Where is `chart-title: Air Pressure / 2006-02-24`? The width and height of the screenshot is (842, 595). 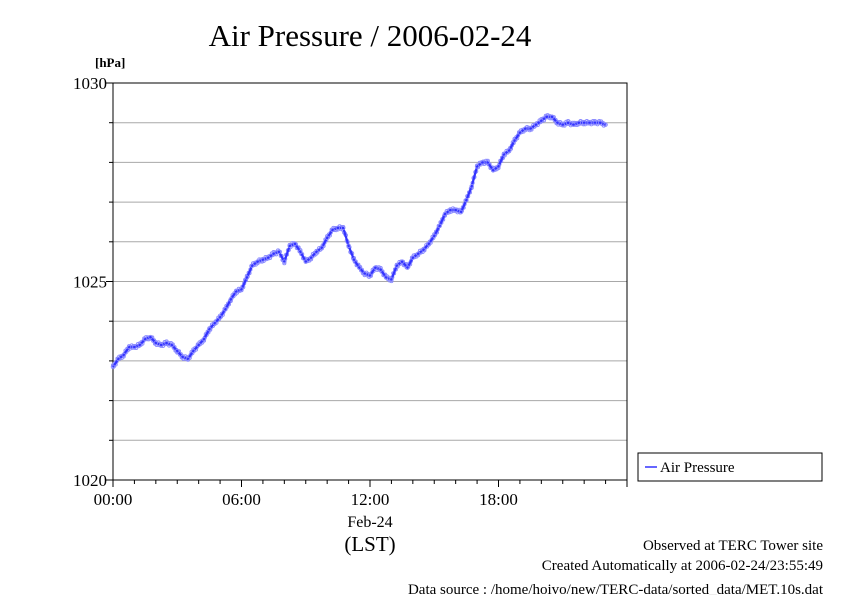
chart-title: Air Pressure / 2006-02-24 is located at coordinates (370, 35).